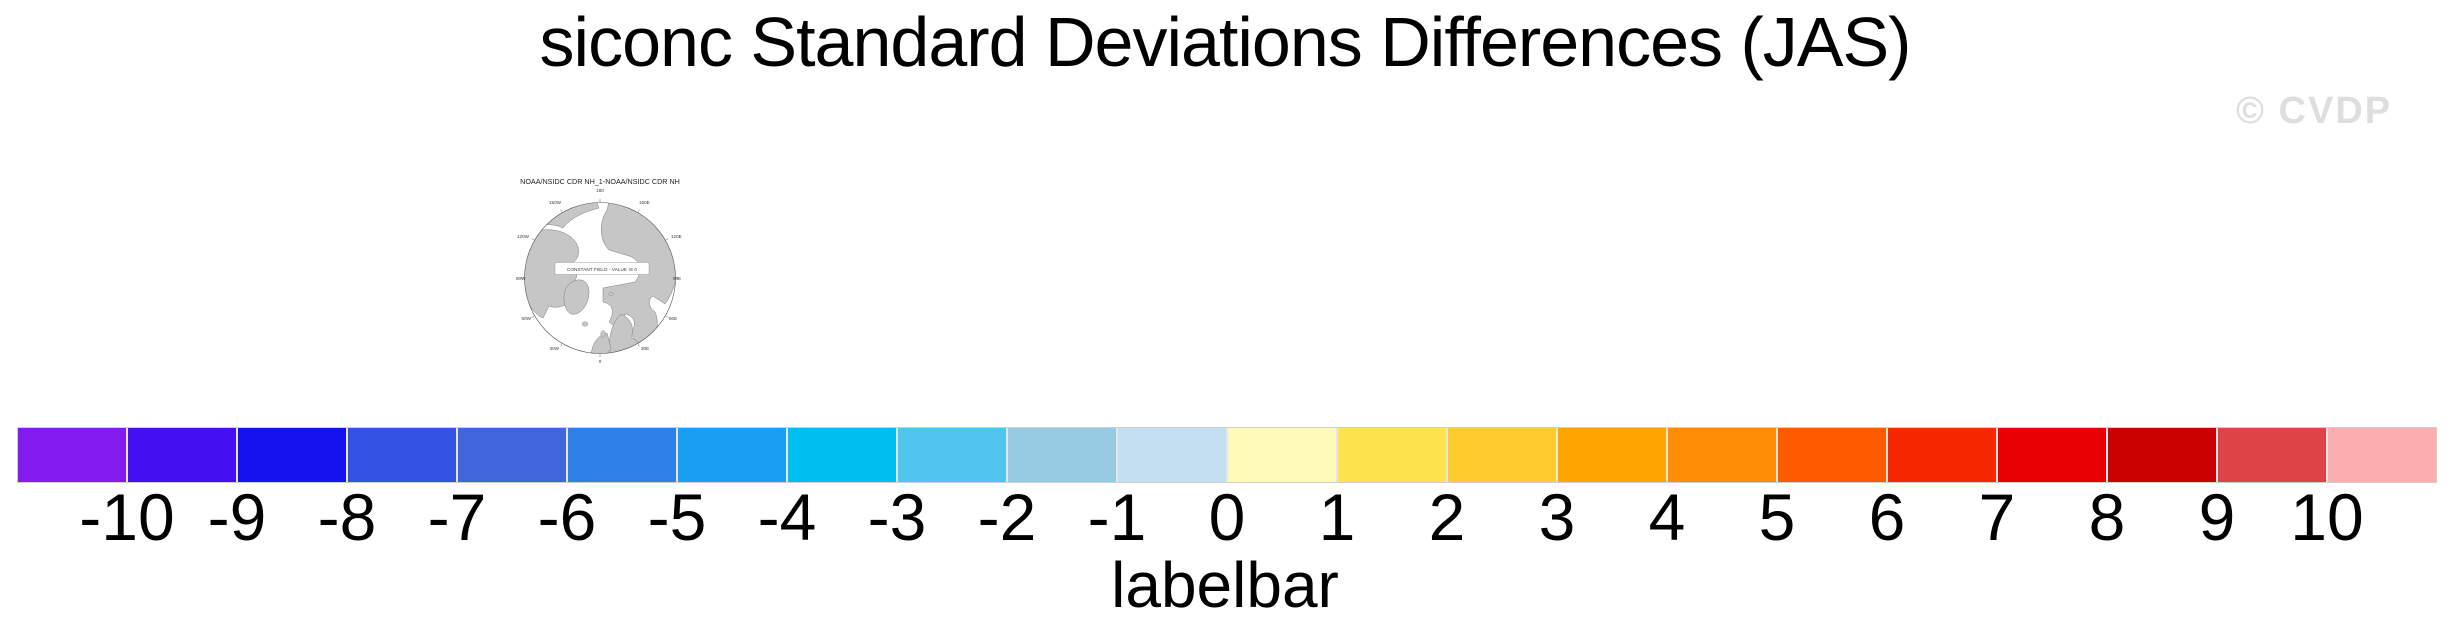 This screenshot has width=2450, height=644. I want to click on colorbar-tick-label: -10, so click(127, 517).